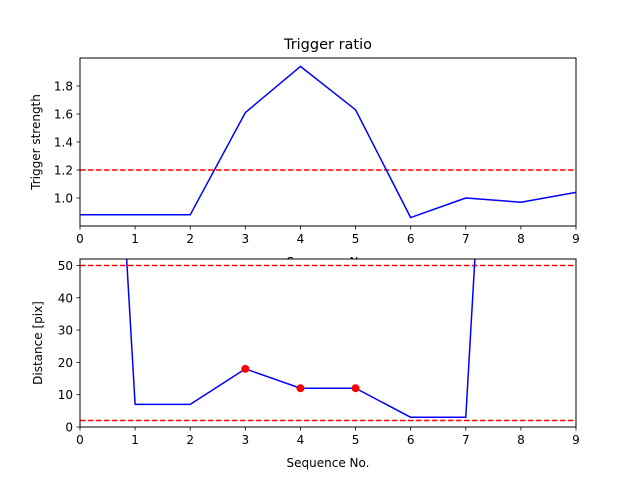  What do you see at coordinates (411, 440) in the screenshot?
I see `bottom-x-tick-label: 6` at bounding box center [411, 440].